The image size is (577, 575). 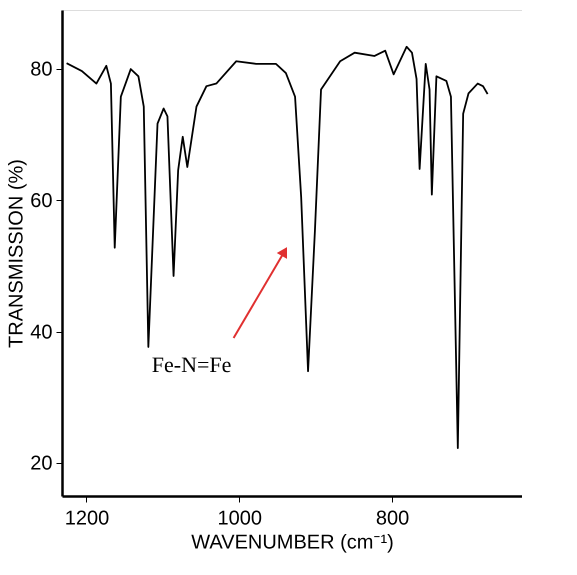 I want to click on y-tick-label: 40, so click(x=41, y=332).